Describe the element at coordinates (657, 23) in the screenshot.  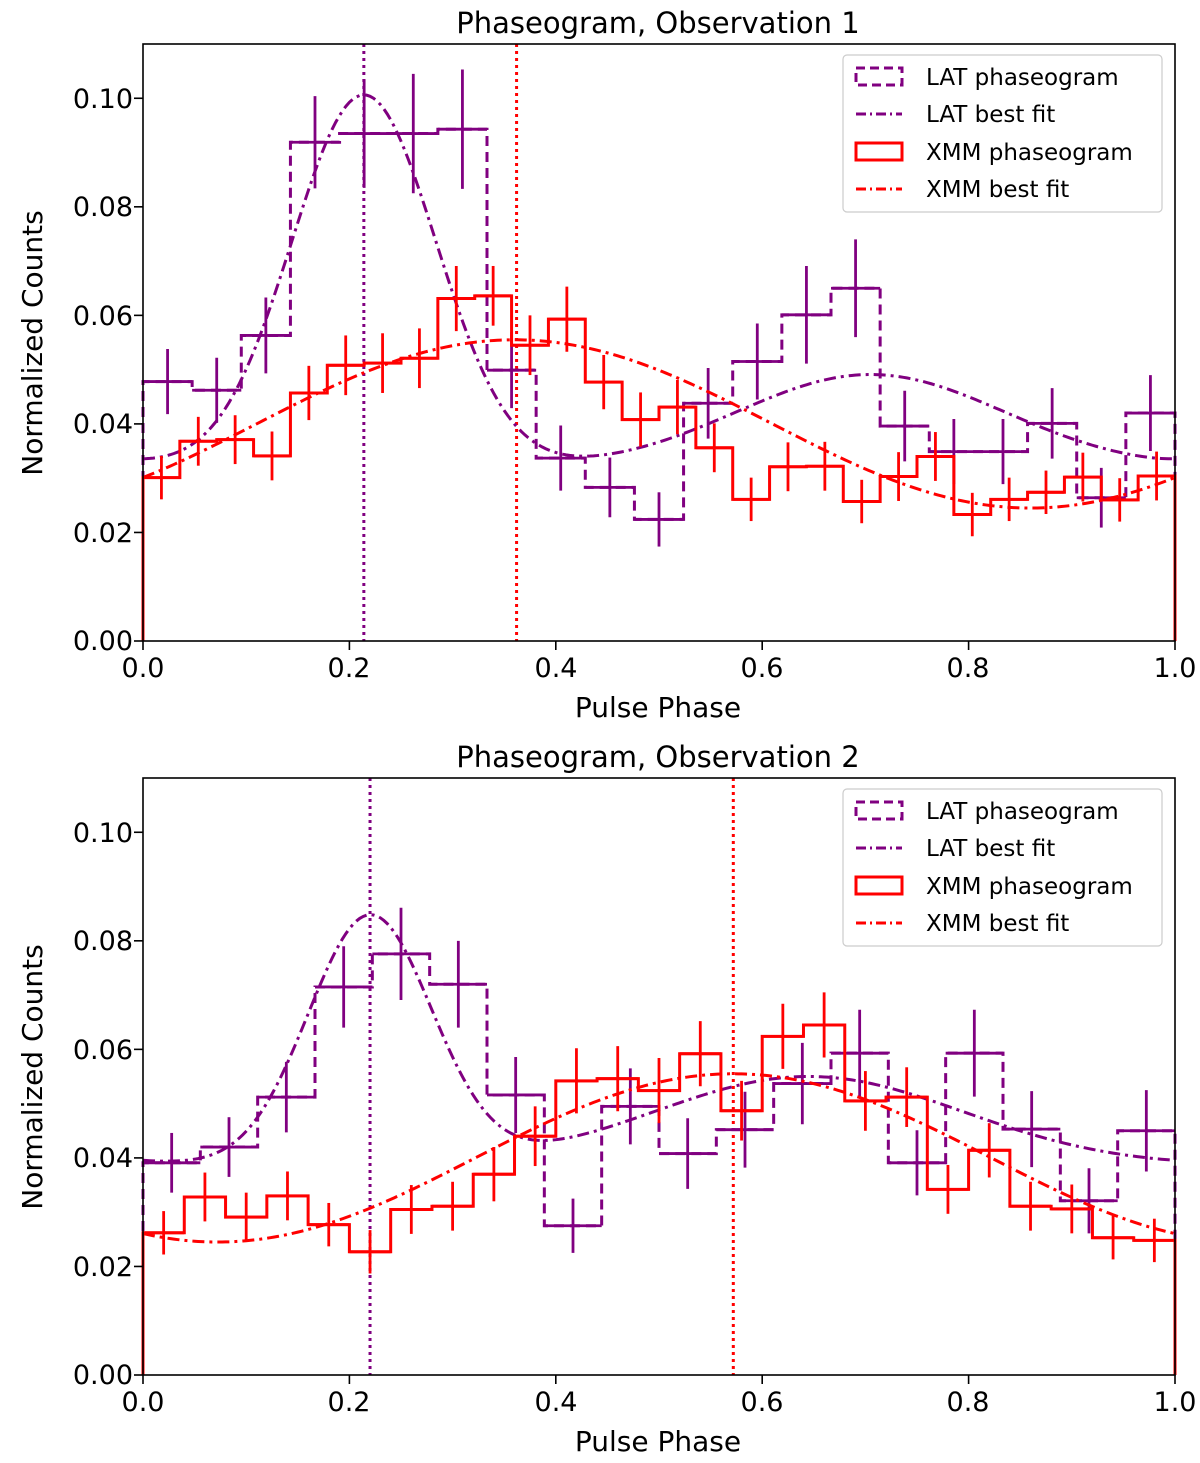
I see `chart-title: Phaseogram, Observation 1` at that location.